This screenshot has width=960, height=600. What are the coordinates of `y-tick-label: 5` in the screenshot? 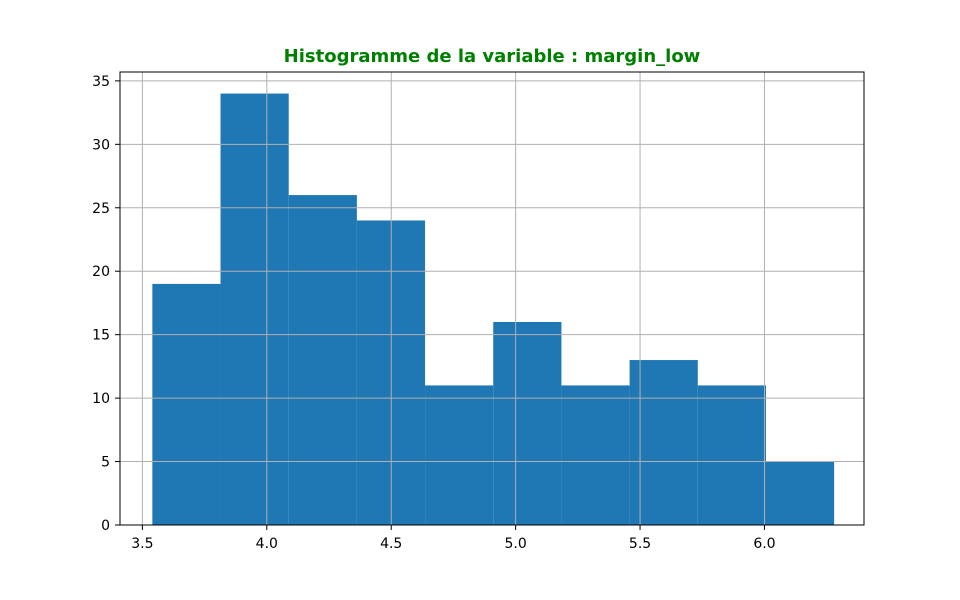 It's located at (105, 463).